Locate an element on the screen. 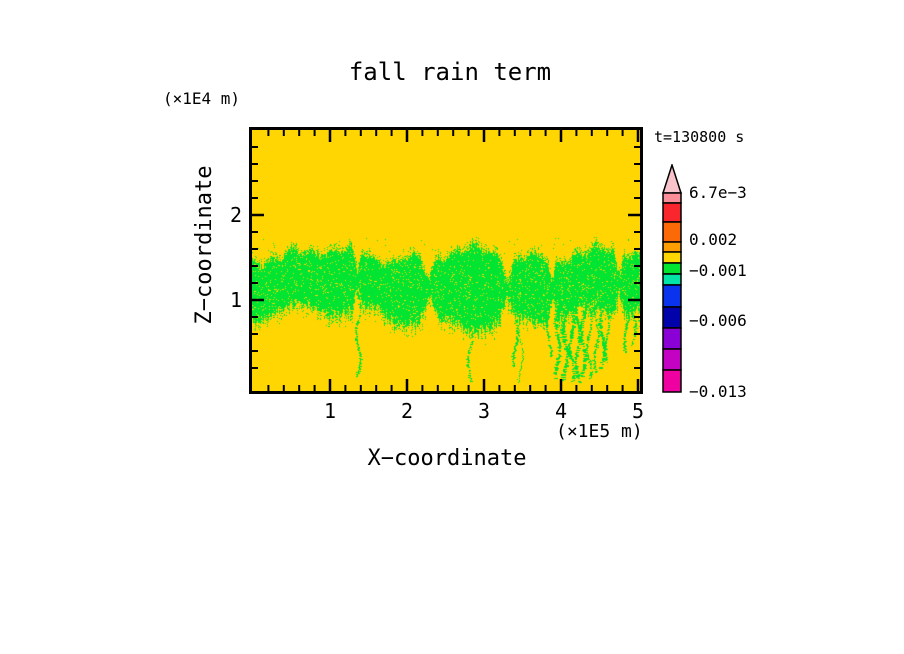  x-tick-label: 1 is located at coordinates (330, 411).